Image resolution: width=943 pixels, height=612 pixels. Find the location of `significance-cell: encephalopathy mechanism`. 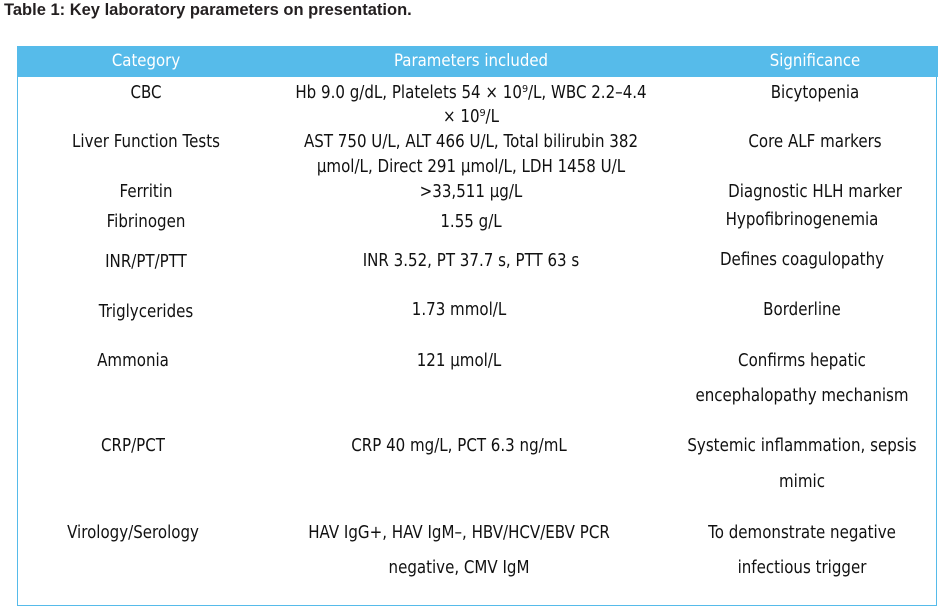

significance-cell: encephalopathy mechanism is located at coordinates (802, 396).